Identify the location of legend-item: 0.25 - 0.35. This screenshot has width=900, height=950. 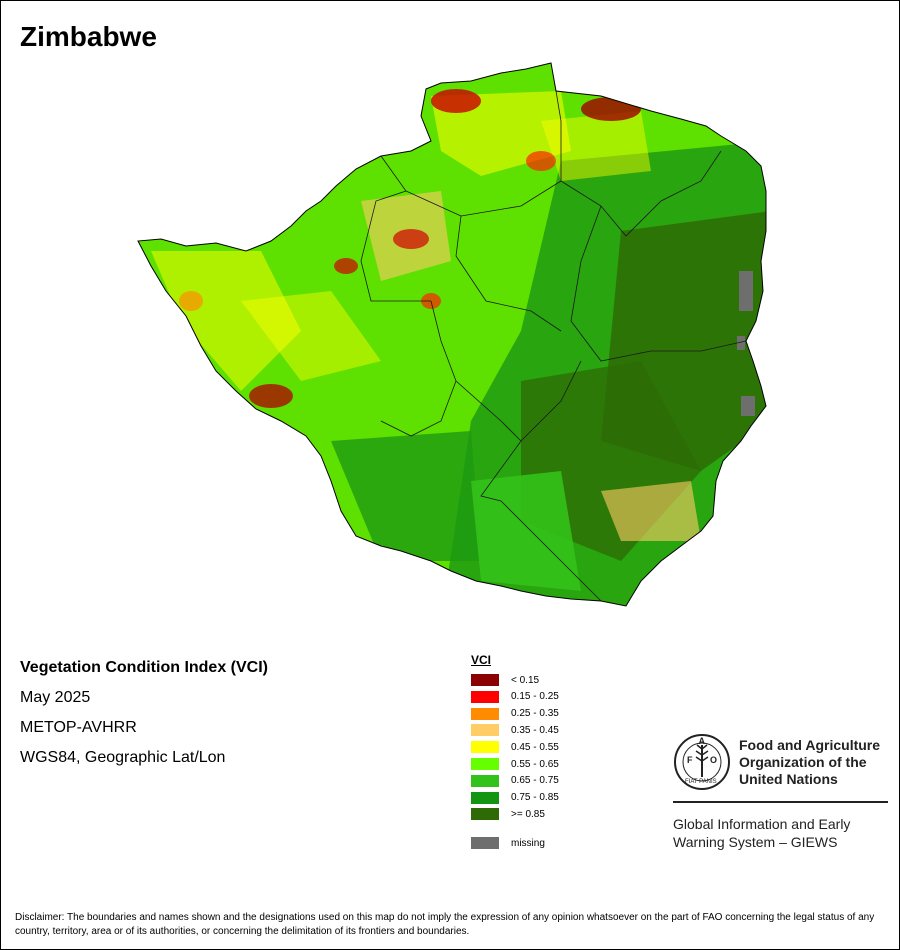
(515, 714).